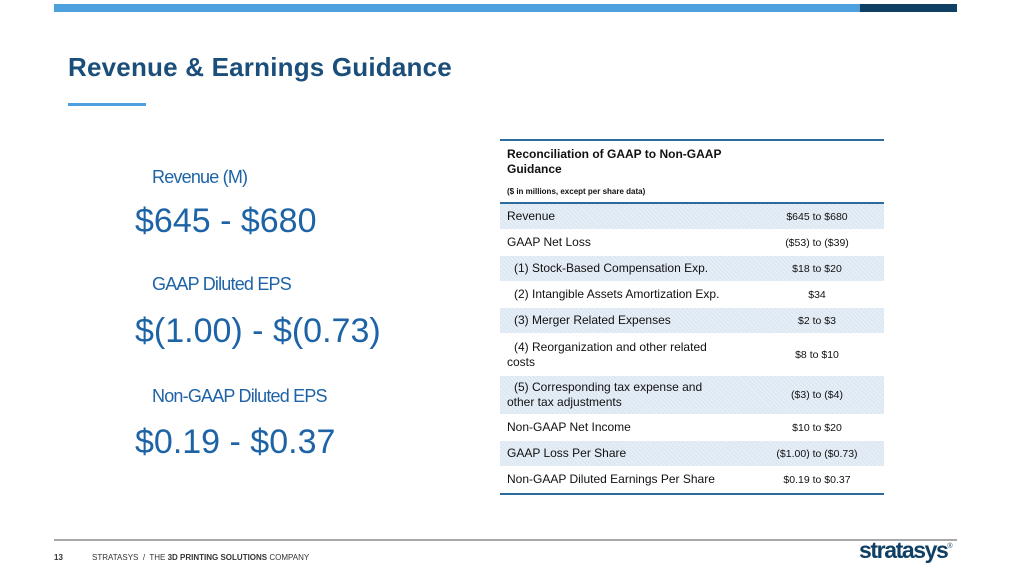 The height and width of the screenshot is (571, 1018). What do you see at coordinates (258, 331) in the screenshot?
I see `gaap-eps-value: $(1.00) - $(0.73)` at bounding box center [258, 331].